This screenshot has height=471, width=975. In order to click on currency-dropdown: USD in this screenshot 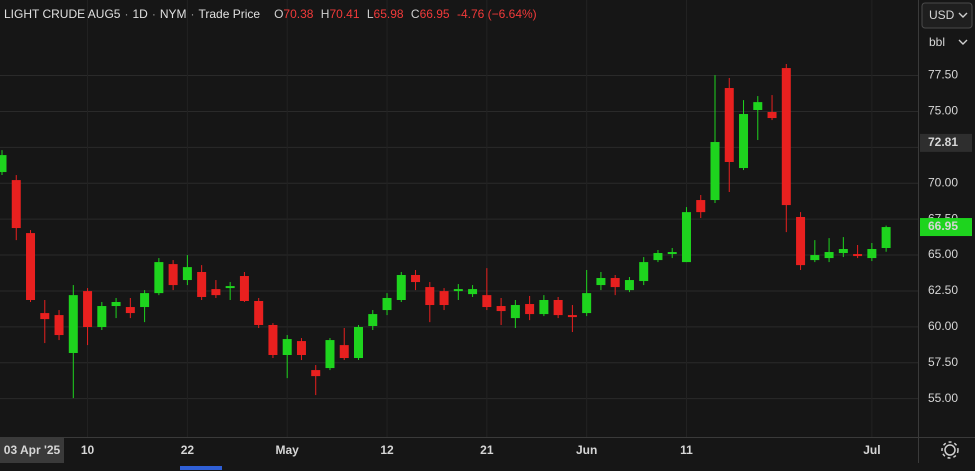, I will do `click(947, 15)`.